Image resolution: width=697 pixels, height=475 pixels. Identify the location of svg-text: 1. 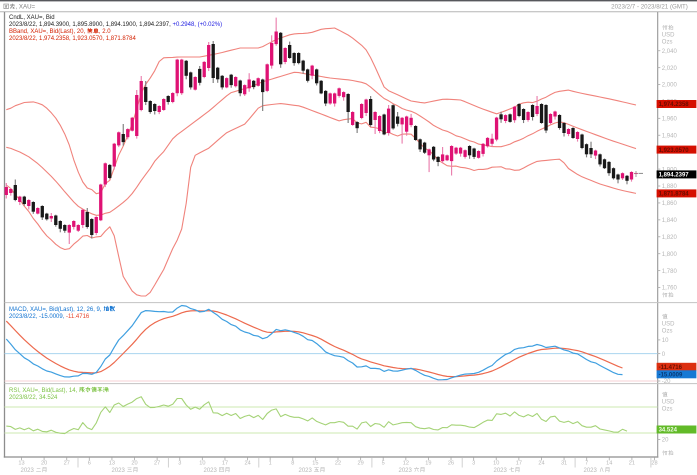
(270, 464).